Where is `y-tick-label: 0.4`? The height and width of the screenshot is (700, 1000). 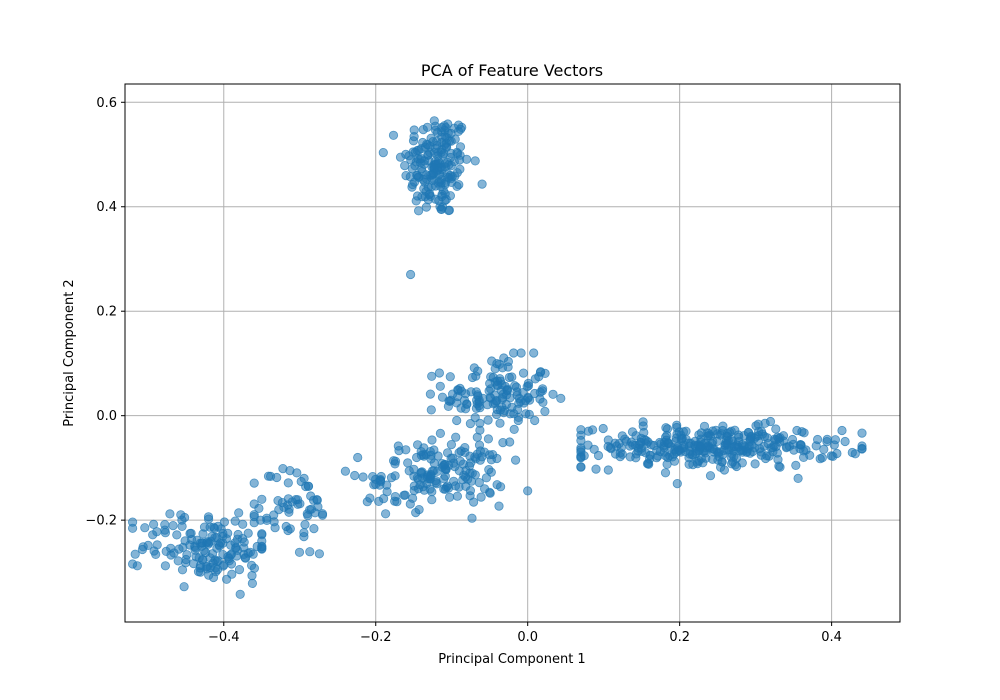
y-tick-label: 0.4 is located at coordinates (106, 207).